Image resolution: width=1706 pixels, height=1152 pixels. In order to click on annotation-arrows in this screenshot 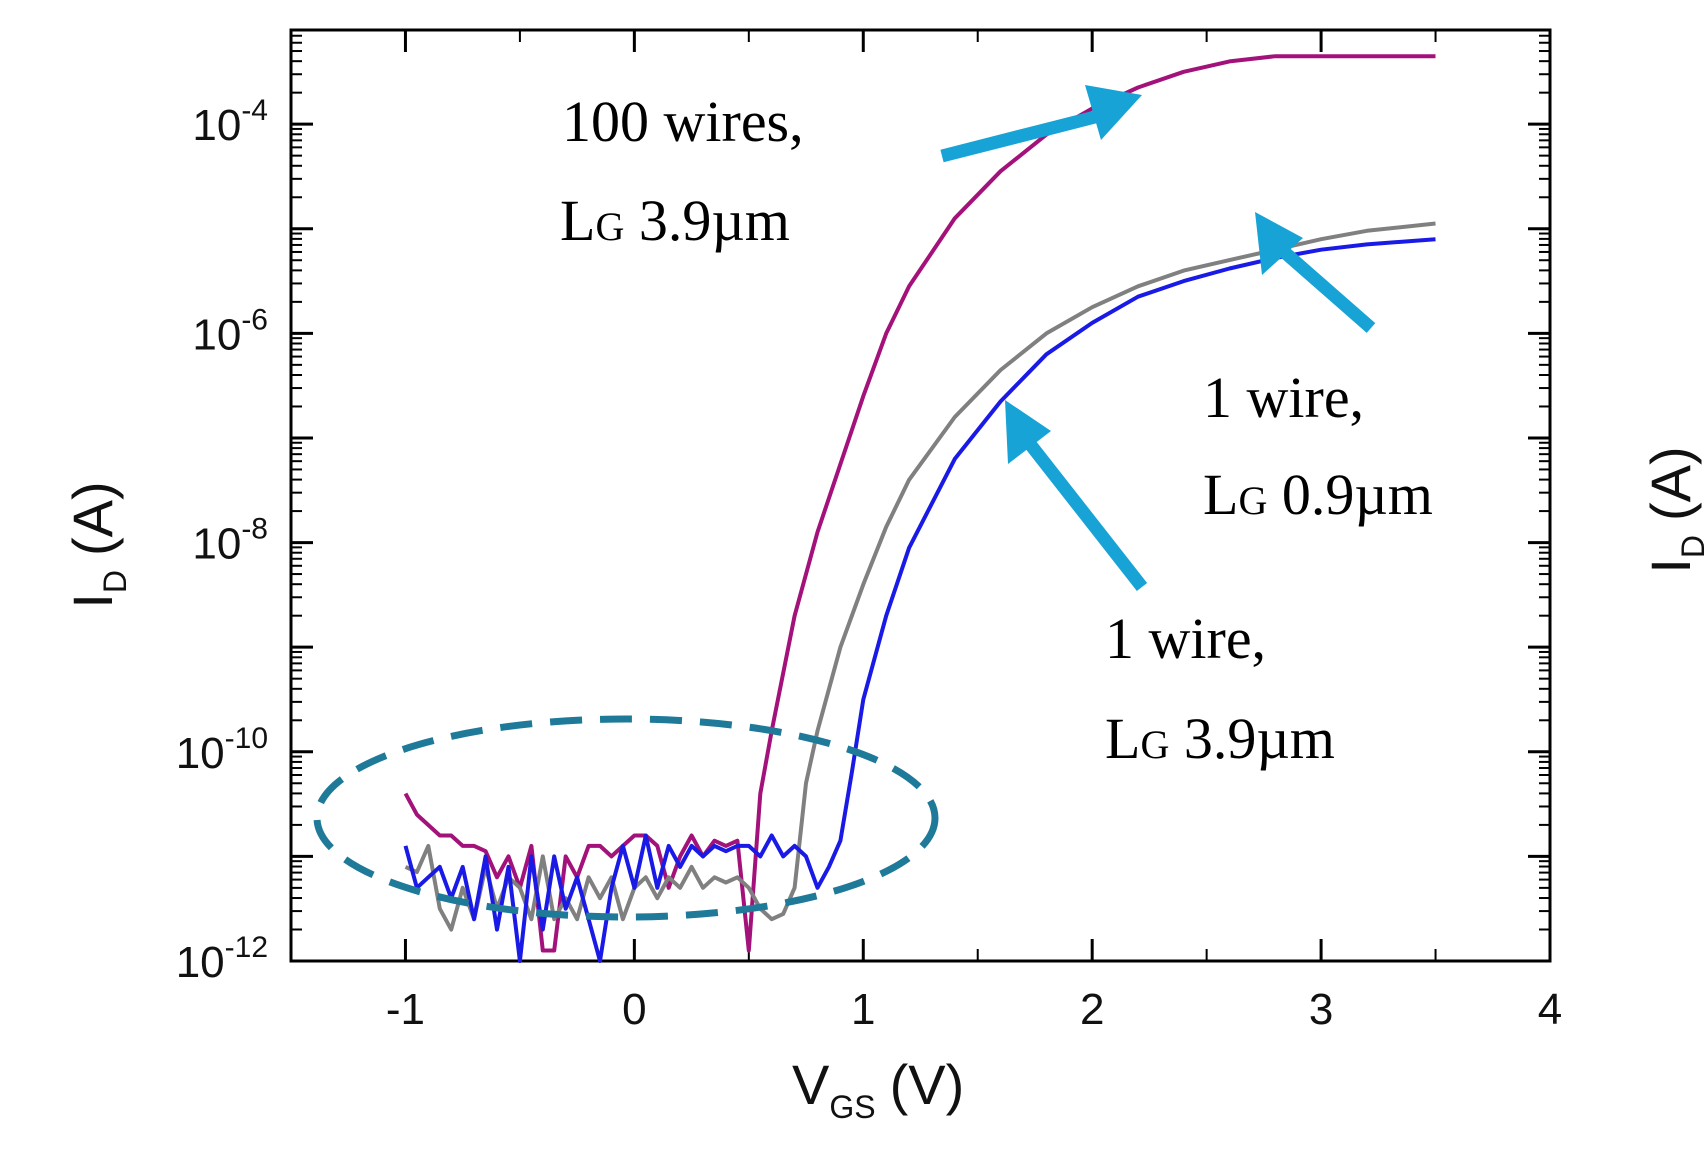, I will do `click(1158, 338)`.